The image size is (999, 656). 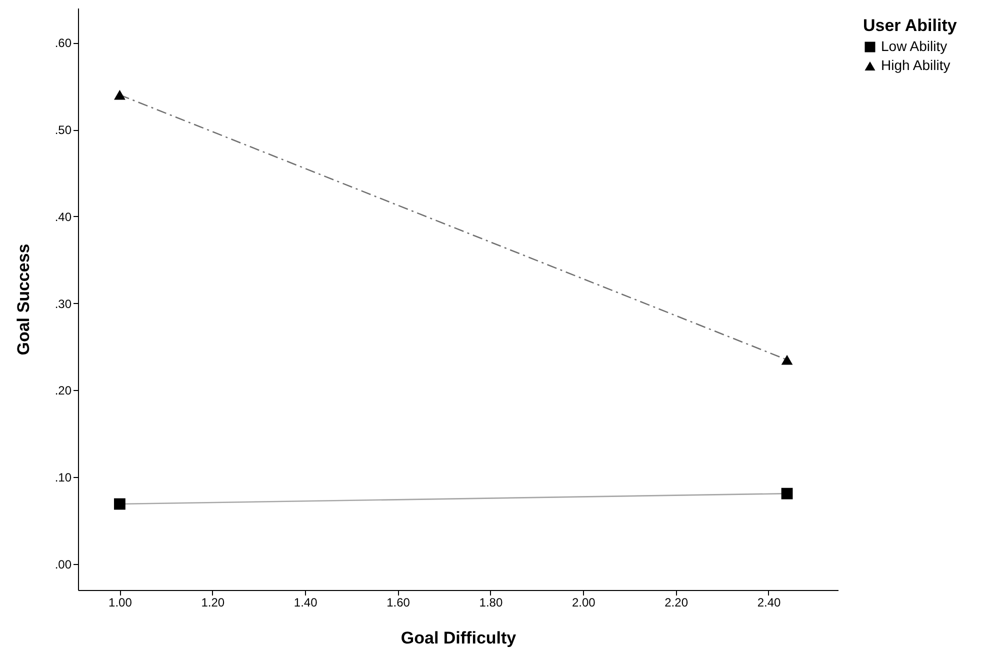 What do you see at coordinates (63, 303) in the screenshot?
I see `y-tick-label: .30` at bounding box center [63, 303].